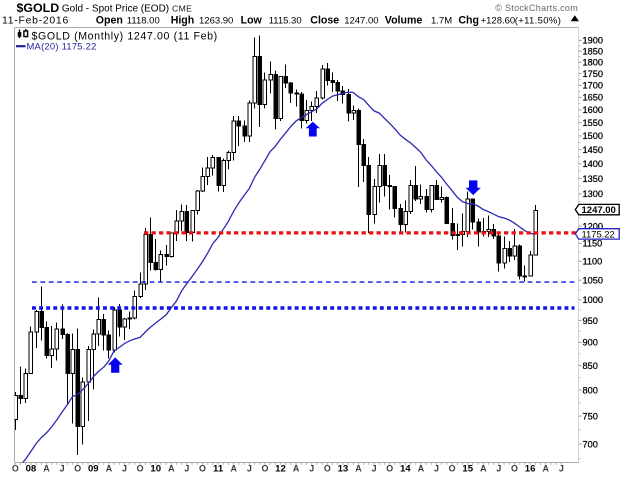 The width and height of the screenshot is (620, 477). I want to click on svg-text: 16, so click(530, 469).